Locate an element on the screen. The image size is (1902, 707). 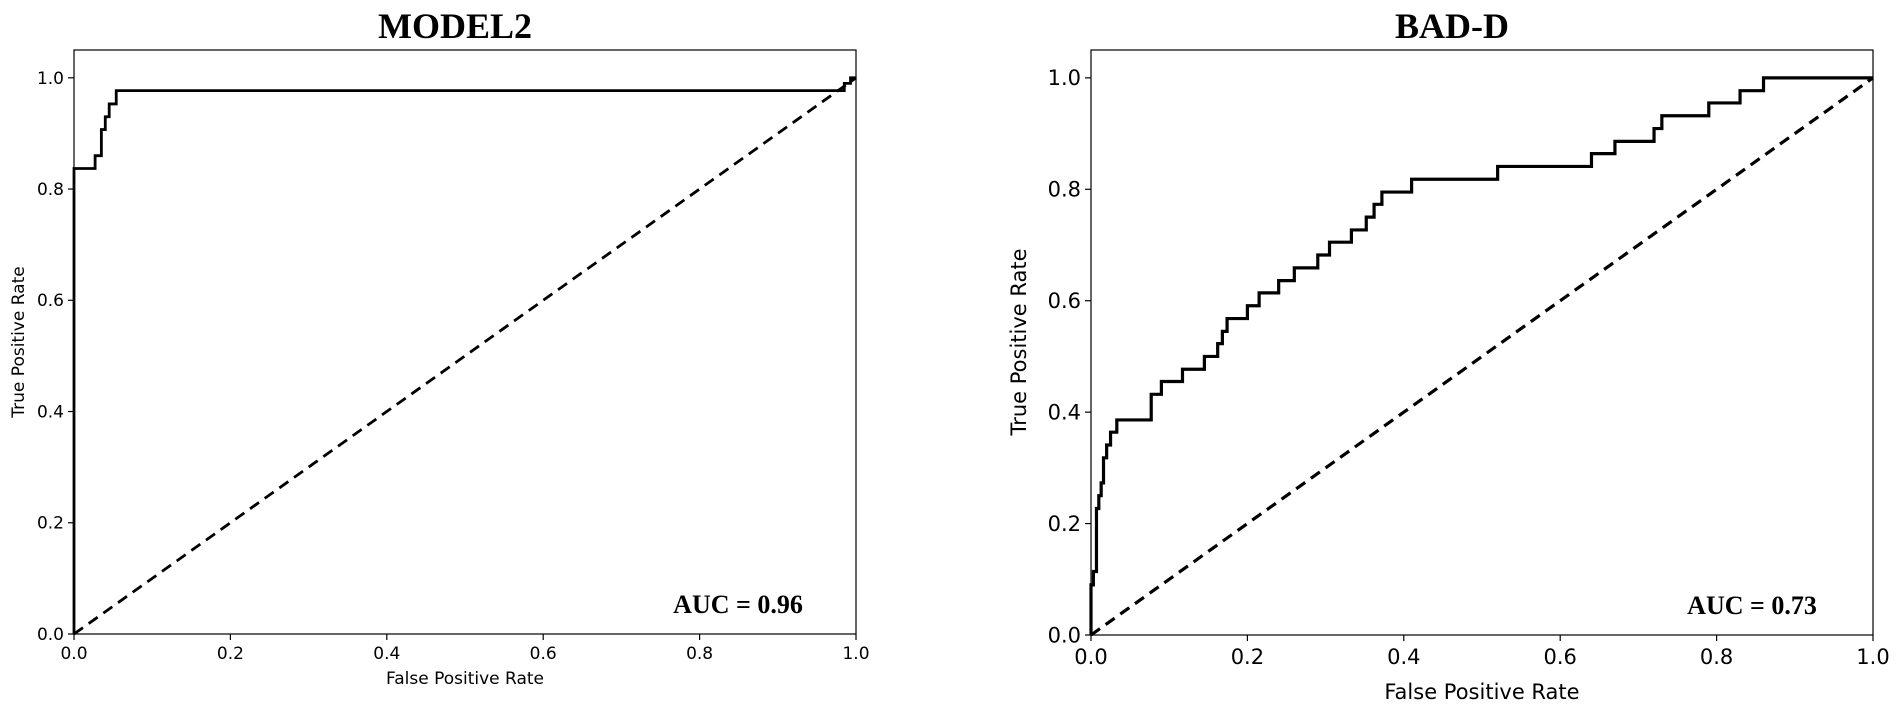
chart-title: BAD-D is located at coordinates (1452, 26).